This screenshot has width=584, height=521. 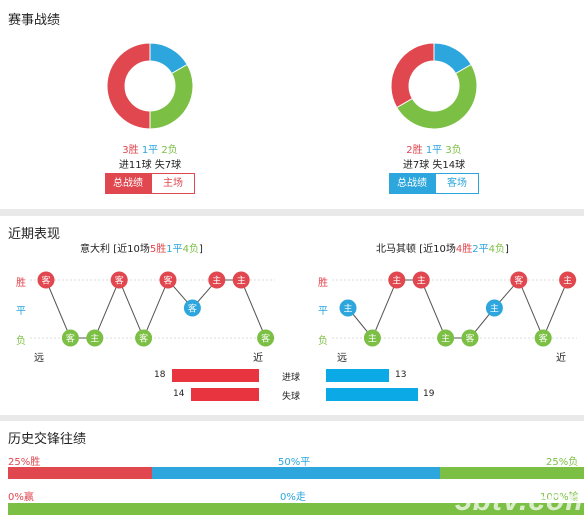 I want to click on conceded-label: 失球, so click(x=291, y=397).